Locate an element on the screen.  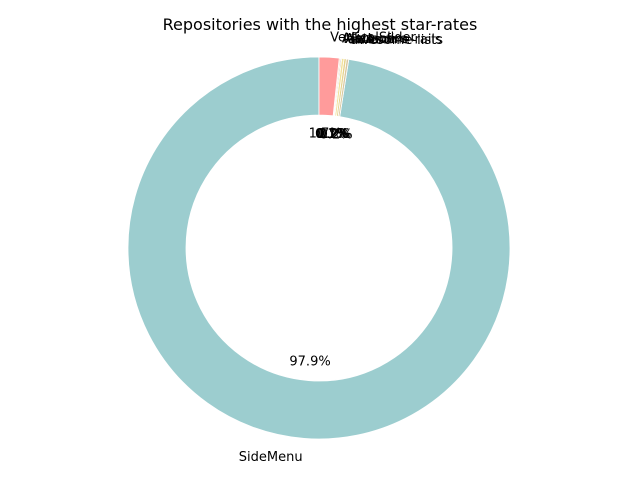
slice-label: Alamofire is located at coordinates (376, 39).